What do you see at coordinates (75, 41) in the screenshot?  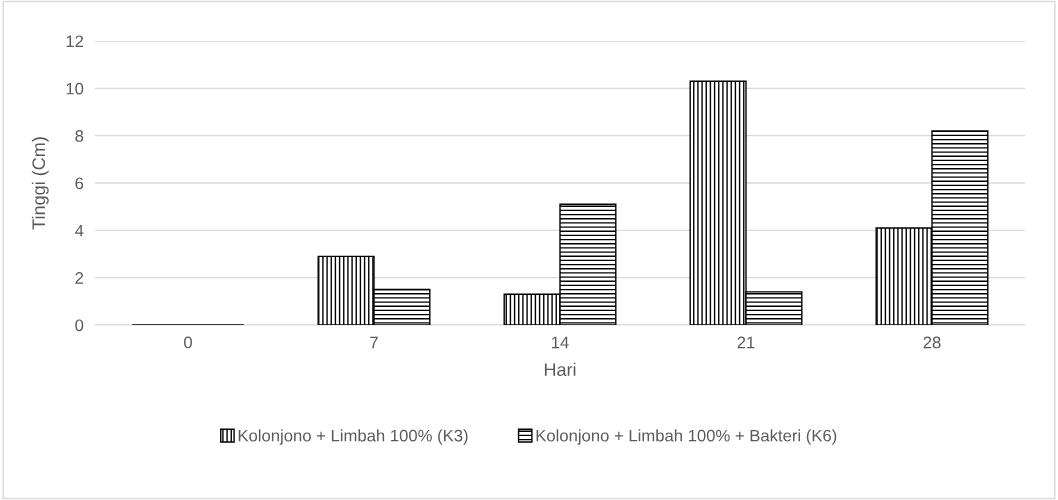 I see `y-tick-label: 12` at bounding box center [75, 41].